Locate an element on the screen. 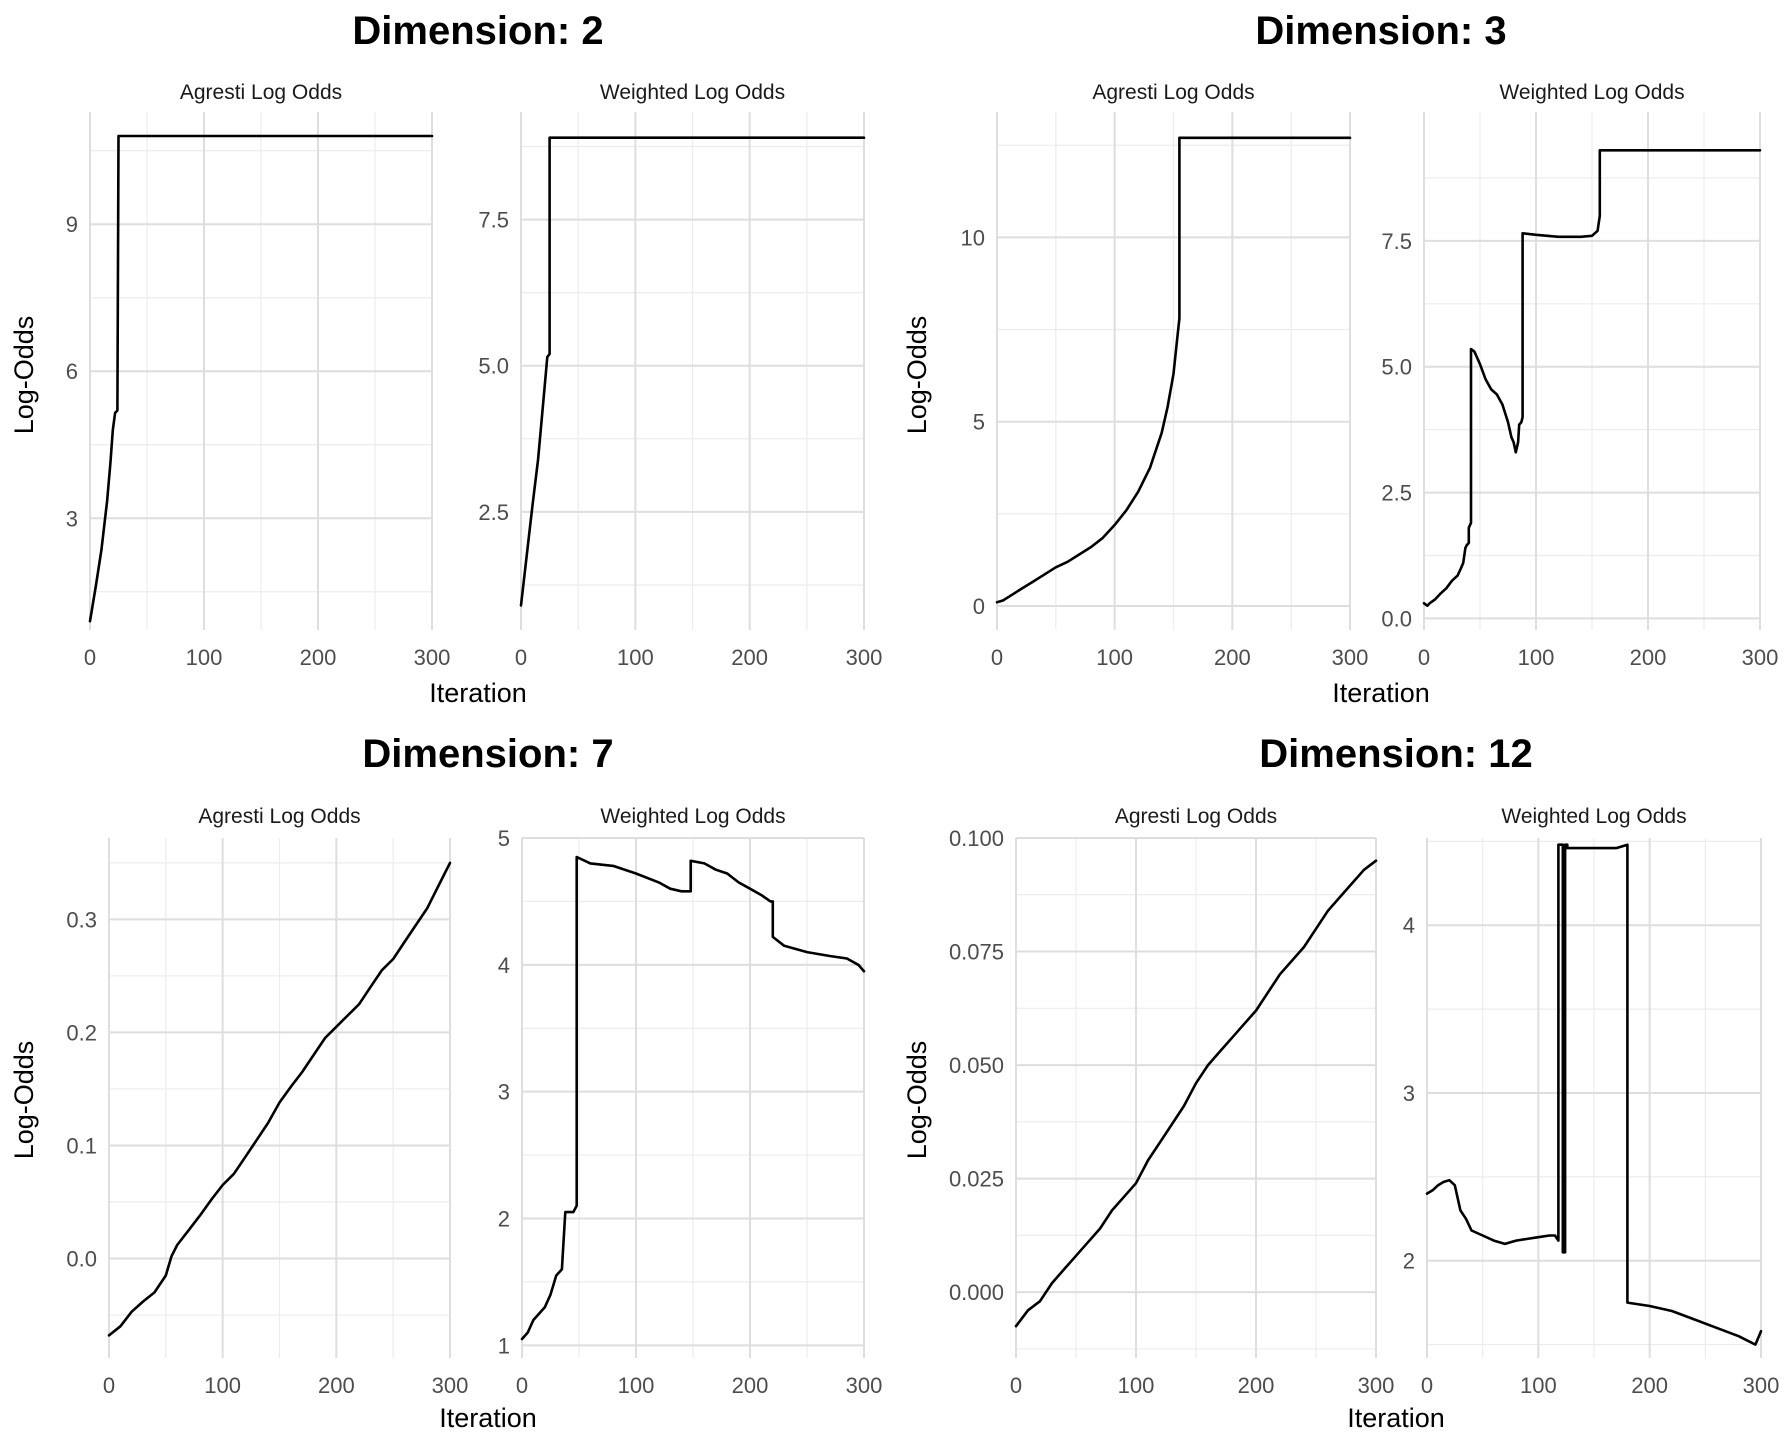 Image resolution: width=1792 pixels, height=1446 pixels. panel-agresti: Agresti Log Odds 0 100 200 300 3 6 9 is located at coordinates (258, 375).